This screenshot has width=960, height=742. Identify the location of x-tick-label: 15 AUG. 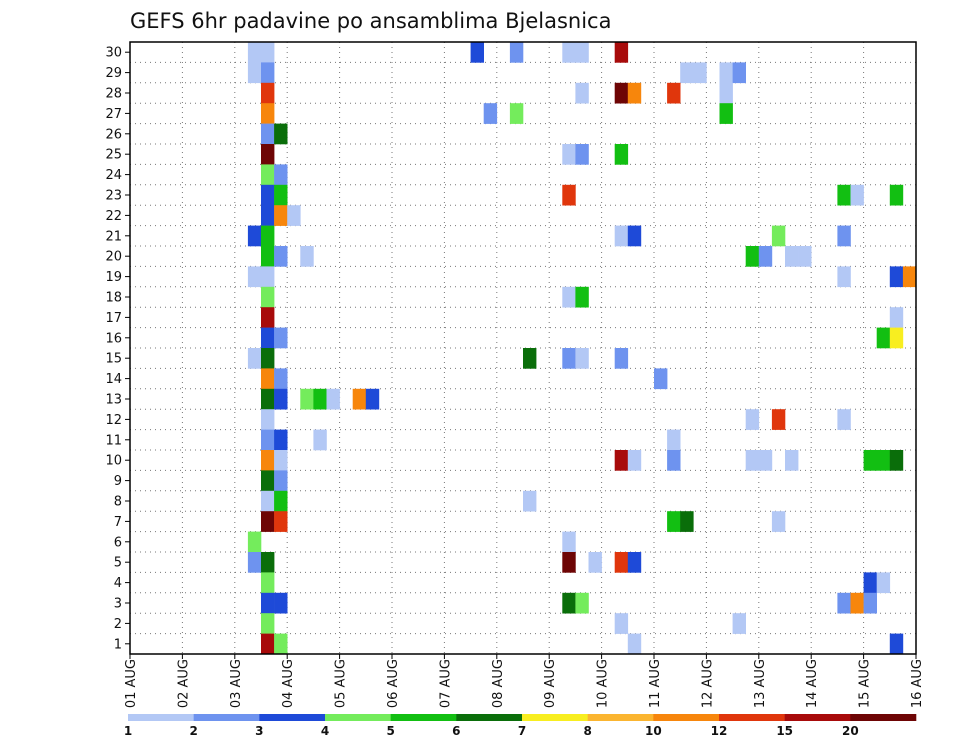
(865, 683).